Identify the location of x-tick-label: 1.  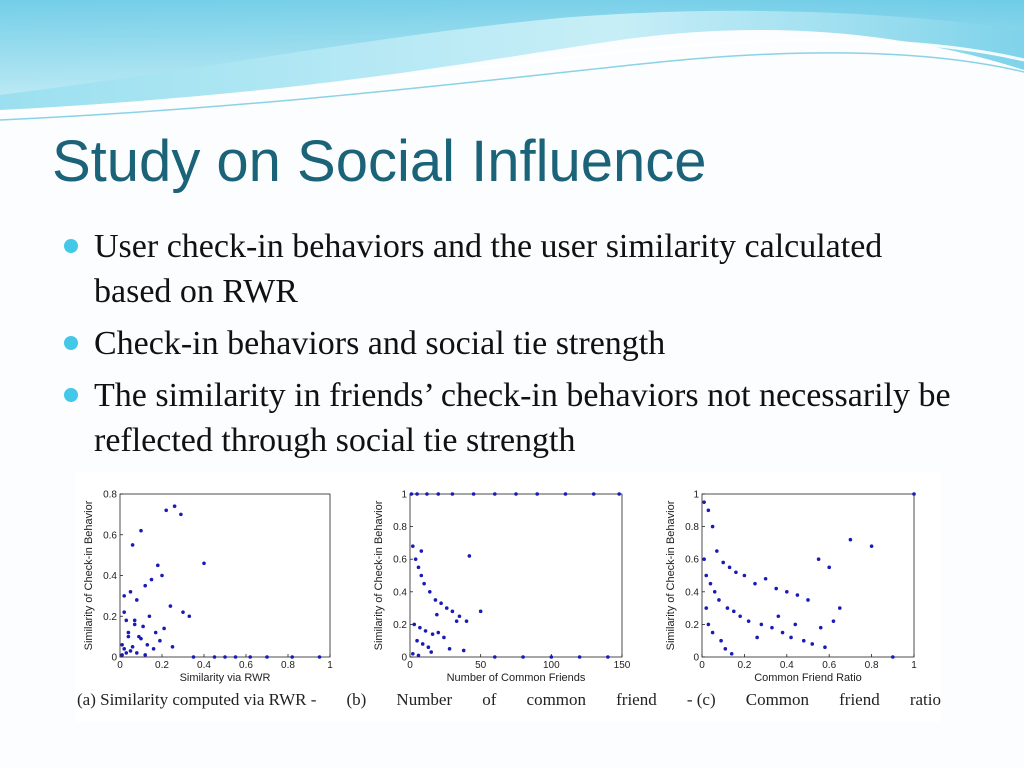
(914, 665).